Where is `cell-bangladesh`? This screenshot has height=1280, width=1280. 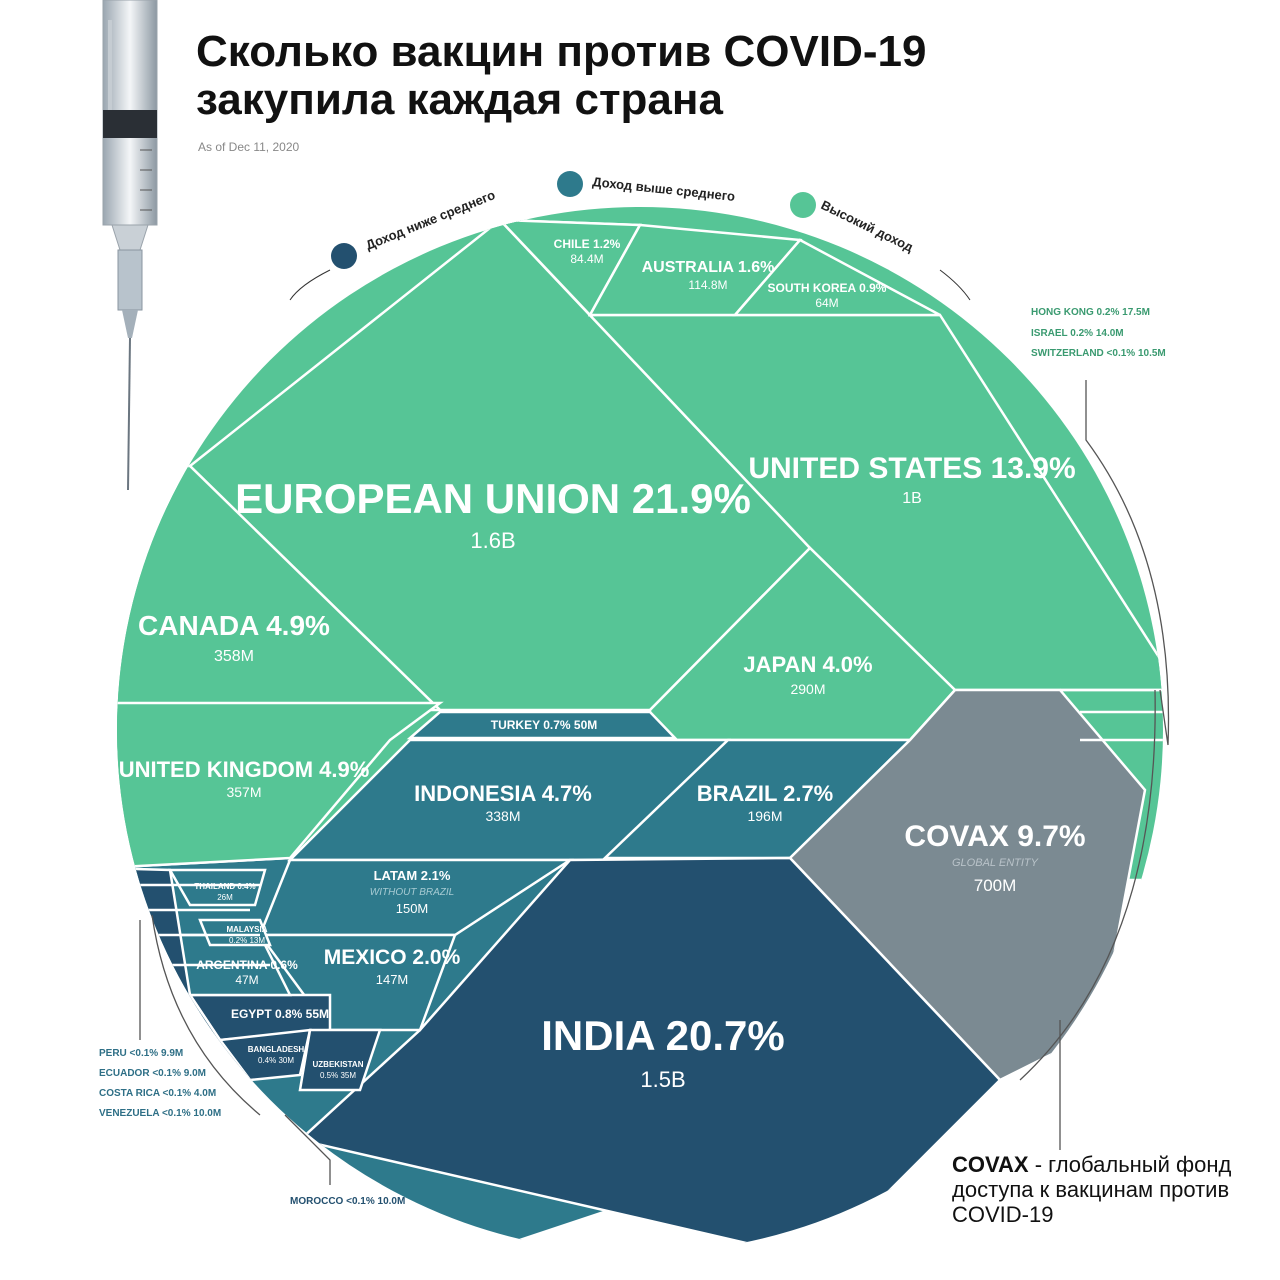 cell-bangladesh is located at coordinates (264, 1055).